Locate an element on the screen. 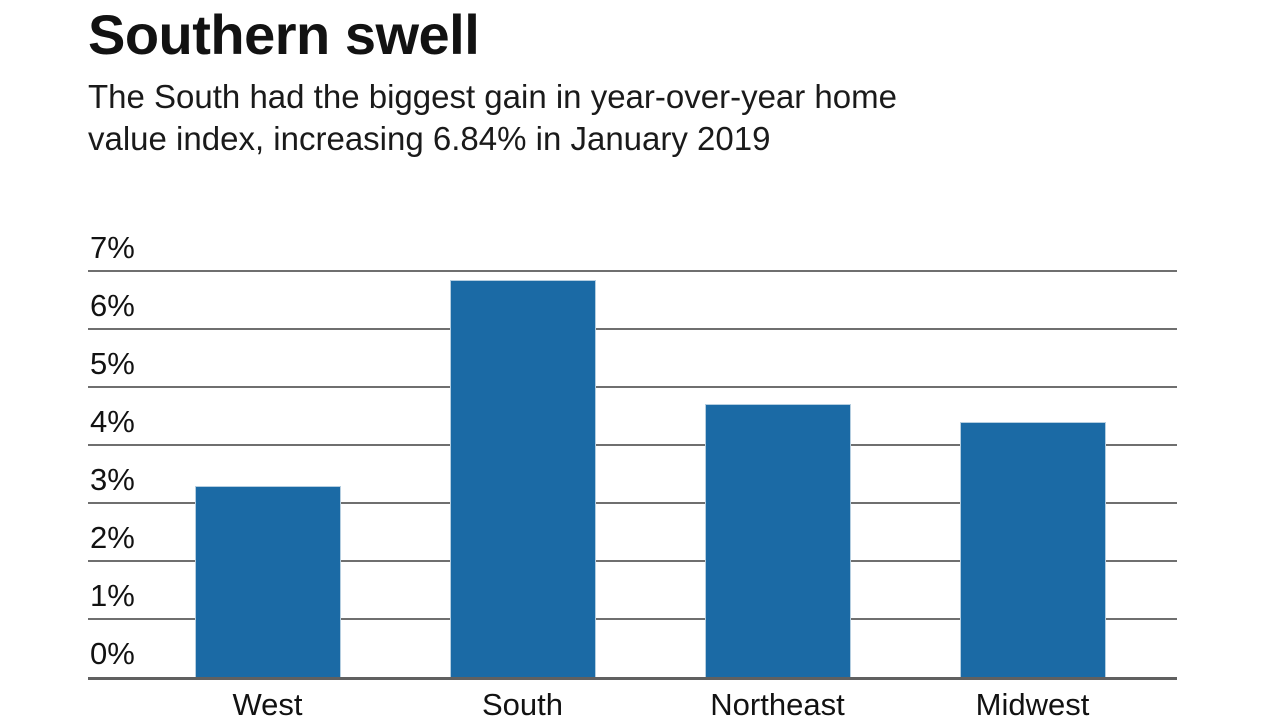  x-tick-label-west: West is located at coordinates (267, 704).